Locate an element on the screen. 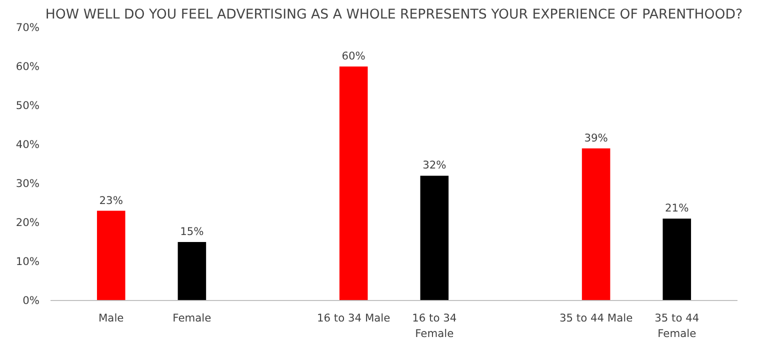  y-tick-label: 20% is located at coordinates (28, 222).